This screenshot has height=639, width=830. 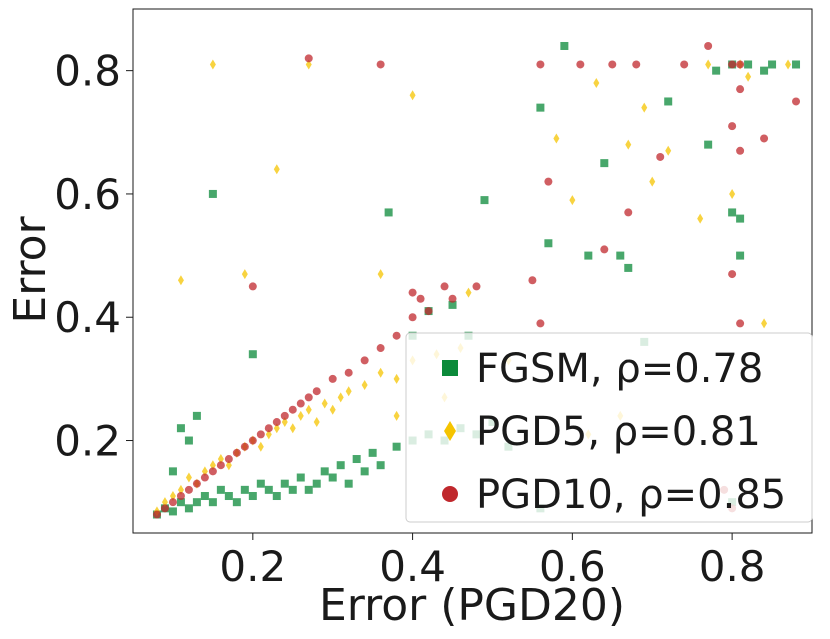 I want to click on pgd5-legend-label: PGD5, ρ=0.81, so click(x=618, y=432).